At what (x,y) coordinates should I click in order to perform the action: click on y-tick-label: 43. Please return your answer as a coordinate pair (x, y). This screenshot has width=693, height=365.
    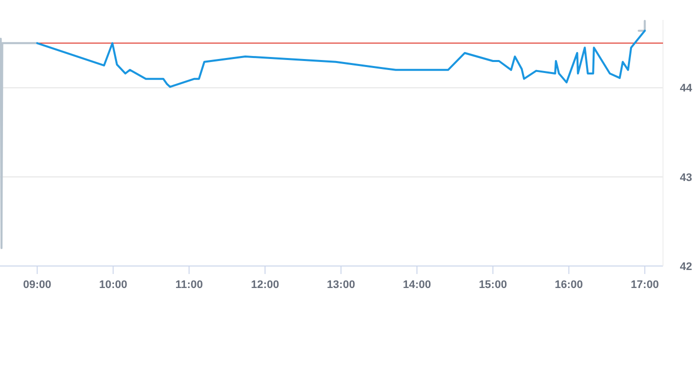
    Looking at the image, I should click on (686, 178).